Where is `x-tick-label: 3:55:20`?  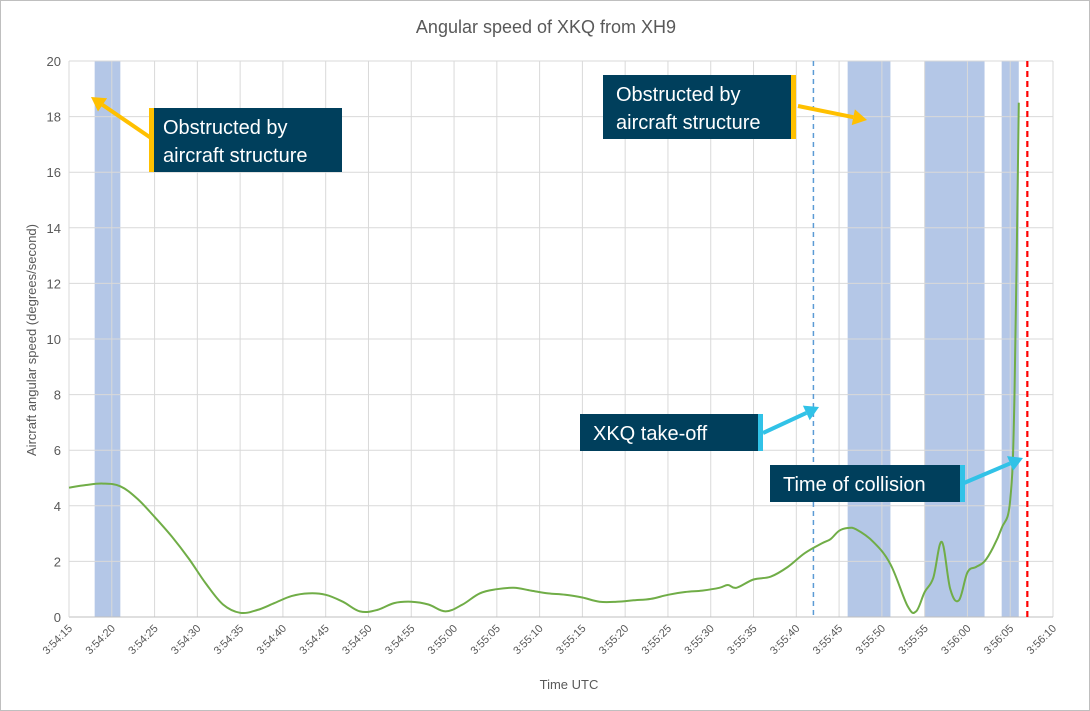 x-tick-label: 3:55:20 is located at coordinates (614, 640).